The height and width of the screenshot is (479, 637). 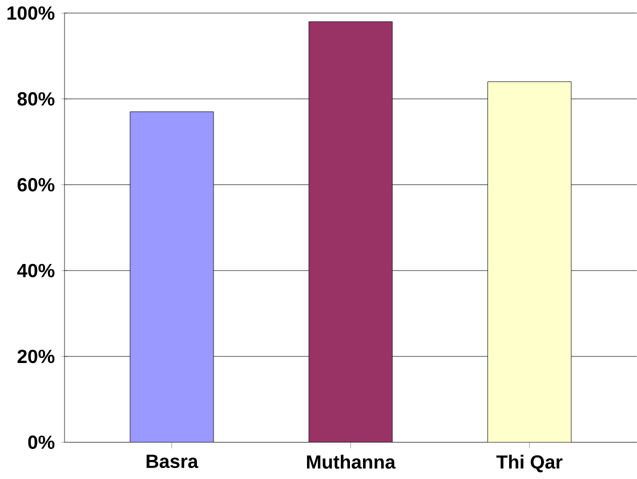 I want to click on y-tick-label: 60%, so click(x=36, y=185).